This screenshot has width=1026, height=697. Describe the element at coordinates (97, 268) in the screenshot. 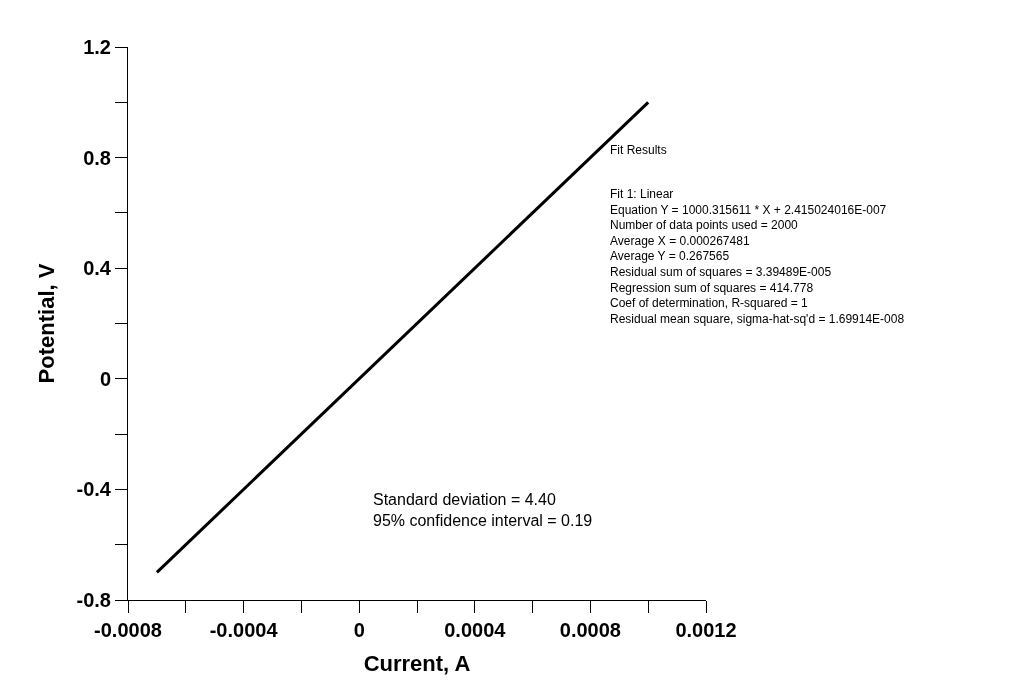

I see `y-tick-label: 0.4` at that location.